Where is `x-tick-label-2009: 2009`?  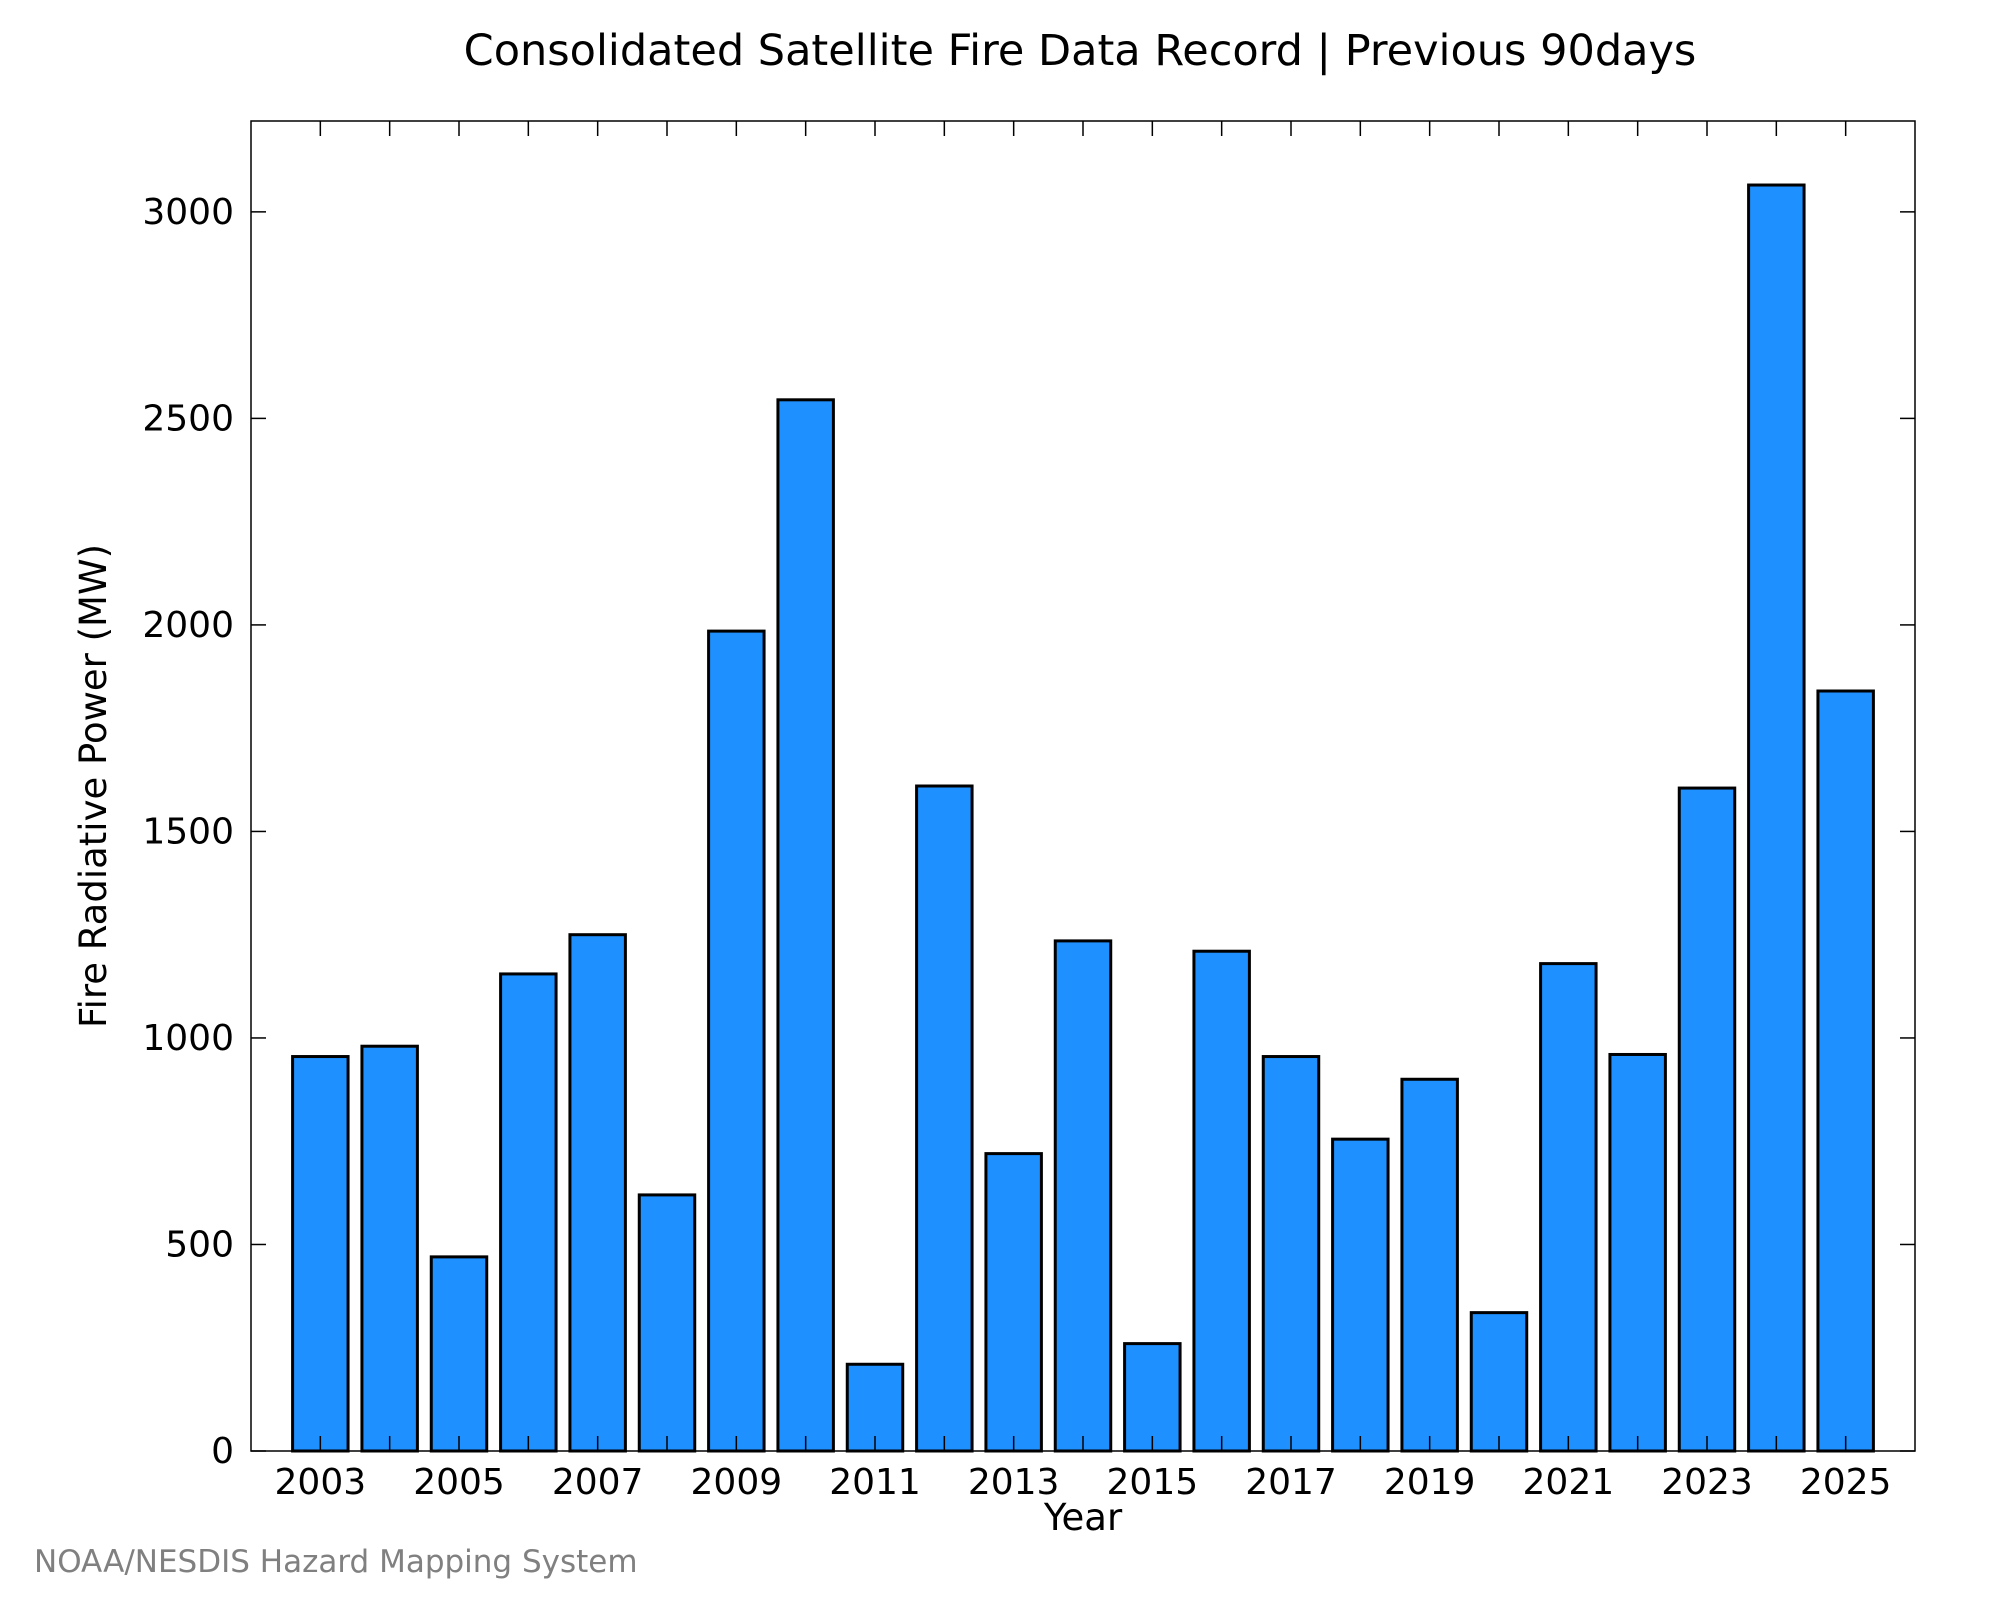 x-tick-label-2009: 2009 is located at coordinates (737, 1482).